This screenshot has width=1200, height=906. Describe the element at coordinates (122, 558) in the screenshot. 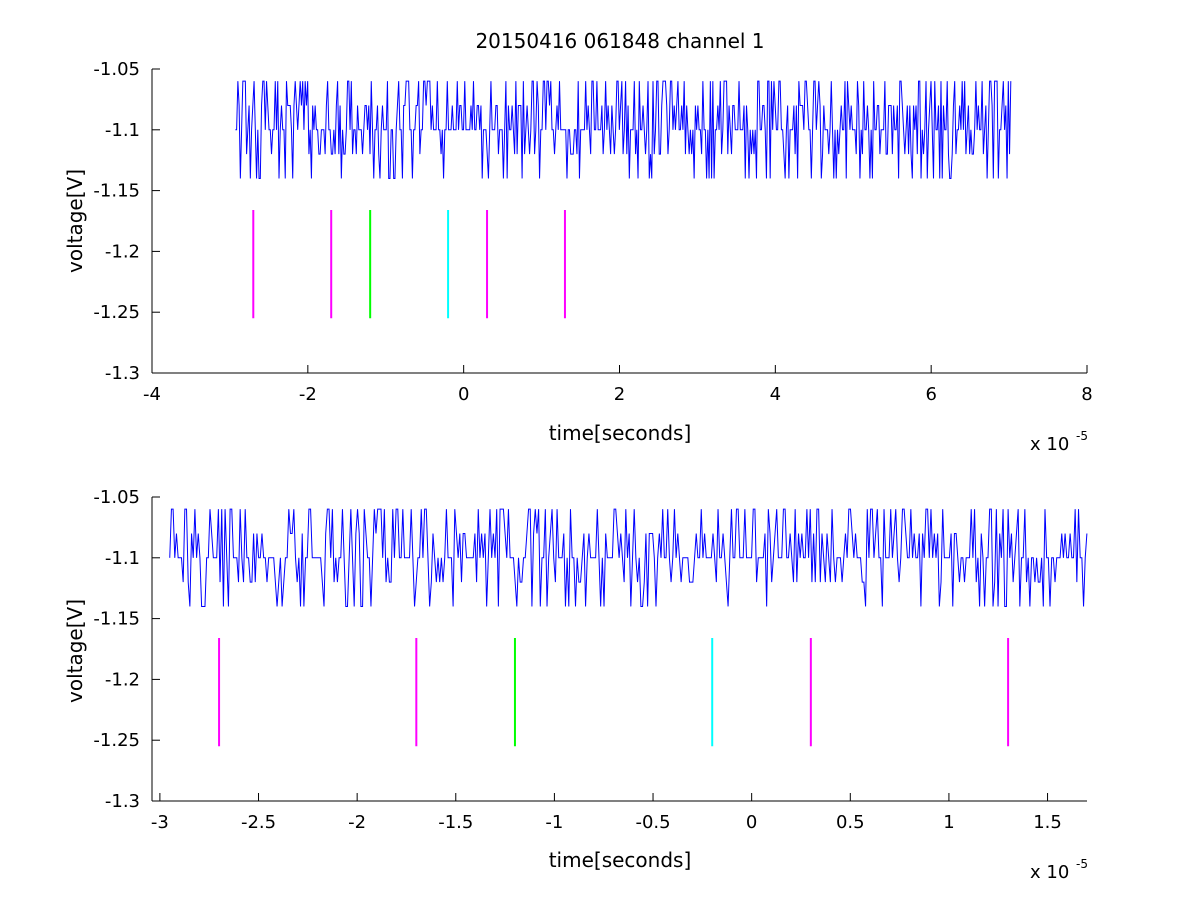

I see `bottom-y-tick-label: -1.1` at that location.